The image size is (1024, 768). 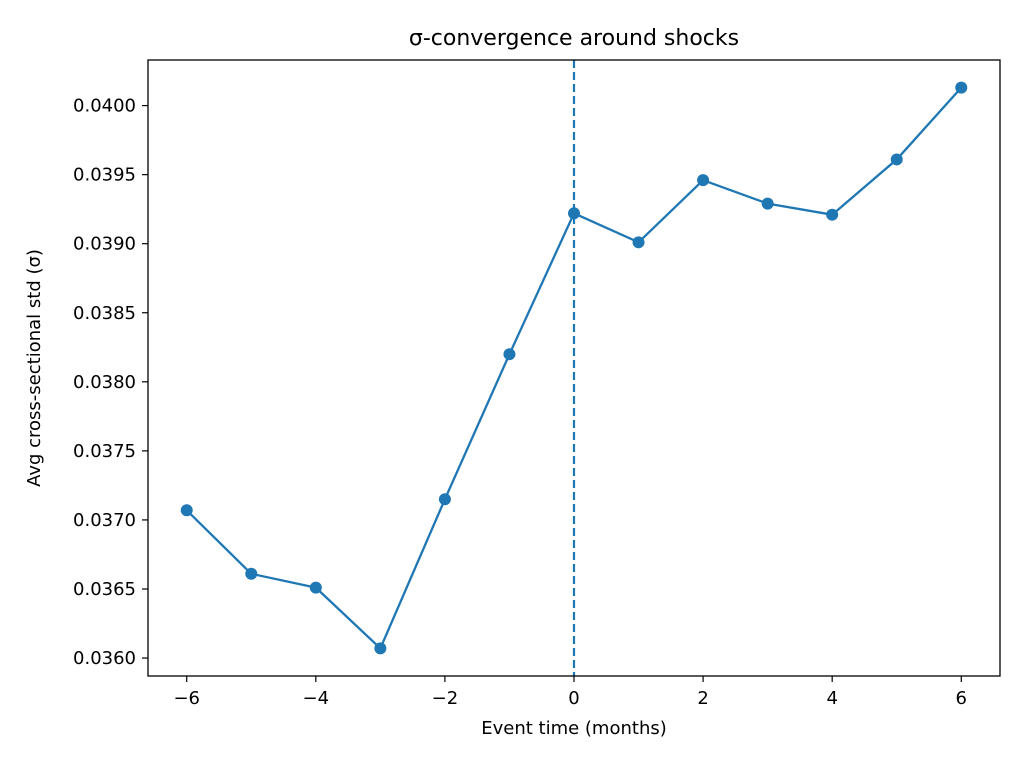 I want to click on y-tick-label: 0.0365, so click(x=104, y=589).